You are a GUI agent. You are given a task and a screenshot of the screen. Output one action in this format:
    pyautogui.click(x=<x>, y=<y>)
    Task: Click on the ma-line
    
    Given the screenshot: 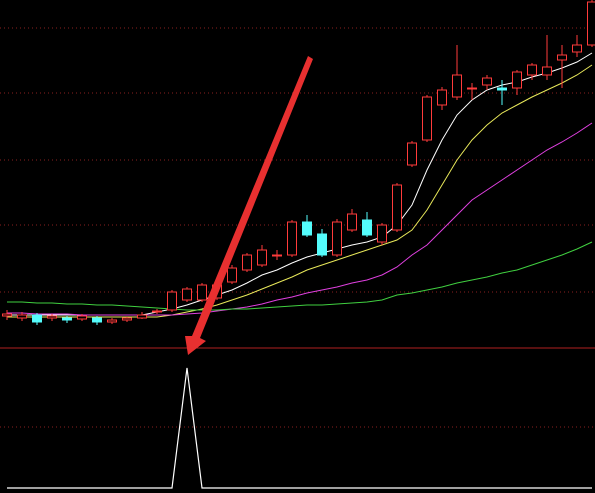 What is the action you would take?
    pyautogui.click(x=300, y=276)
    